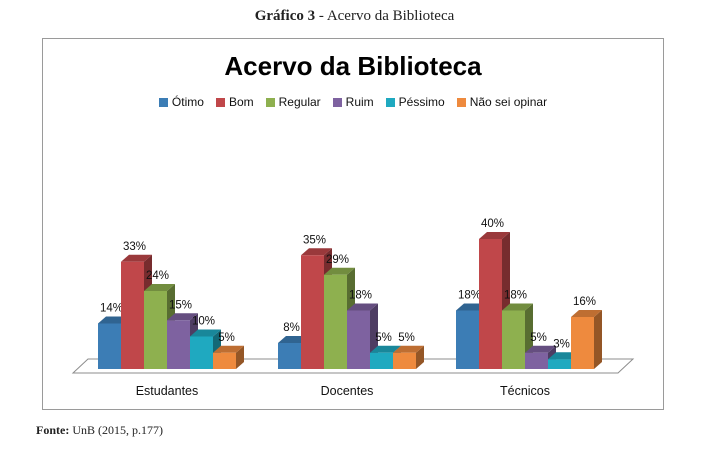  I want to click on data-label: 3%, so click(561, 344).